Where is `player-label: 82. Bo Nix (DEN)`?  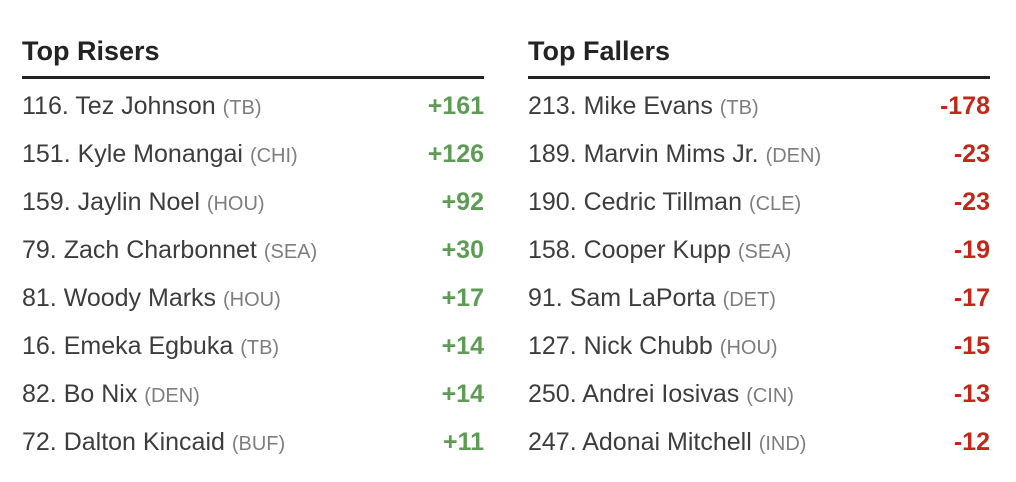 player-label: 82. Bo Nix (DEN) is located at coordinates (111, 395).